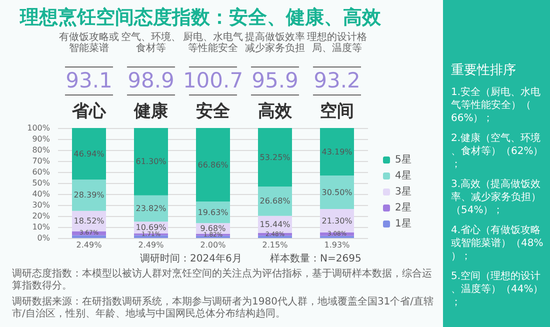  I want to click on data-label: 19.63%, so click(213, 212).